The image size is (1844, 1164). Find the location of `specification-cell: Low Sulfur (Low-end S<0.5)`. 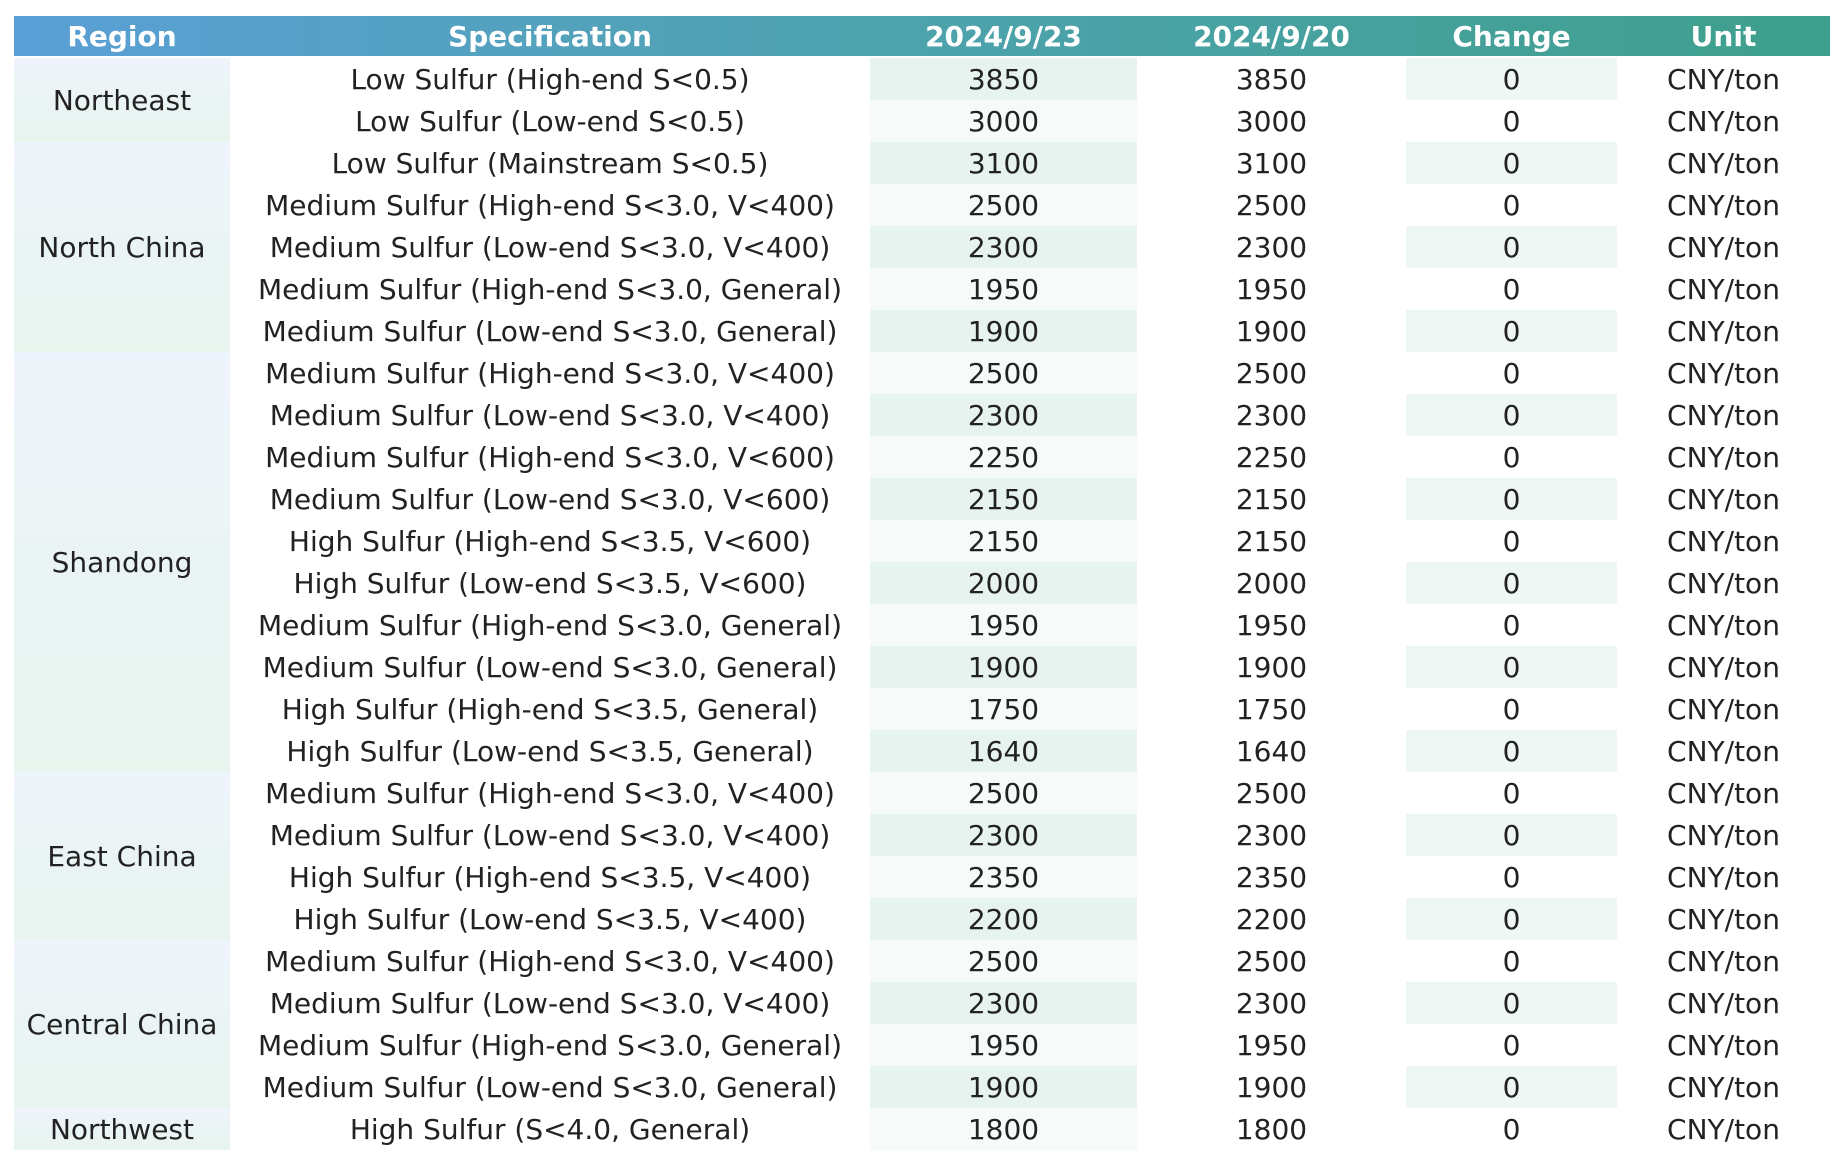

specification-cell: Low Sulfur (Low-end S<0.5) is located at coordinates (550, 121).